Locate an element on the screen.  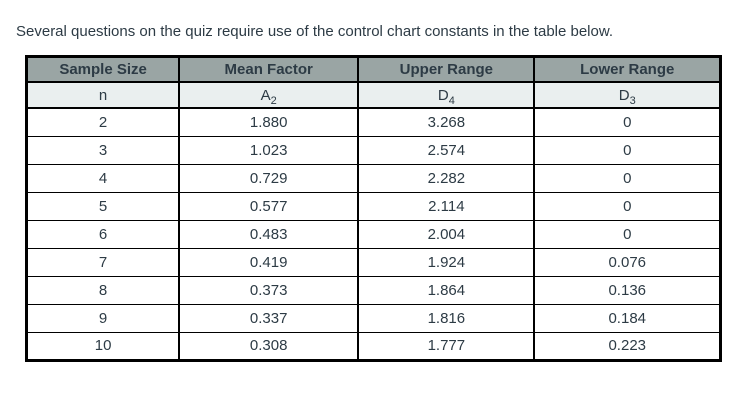
table-cell: 6 is located at coordinates (103, 234).